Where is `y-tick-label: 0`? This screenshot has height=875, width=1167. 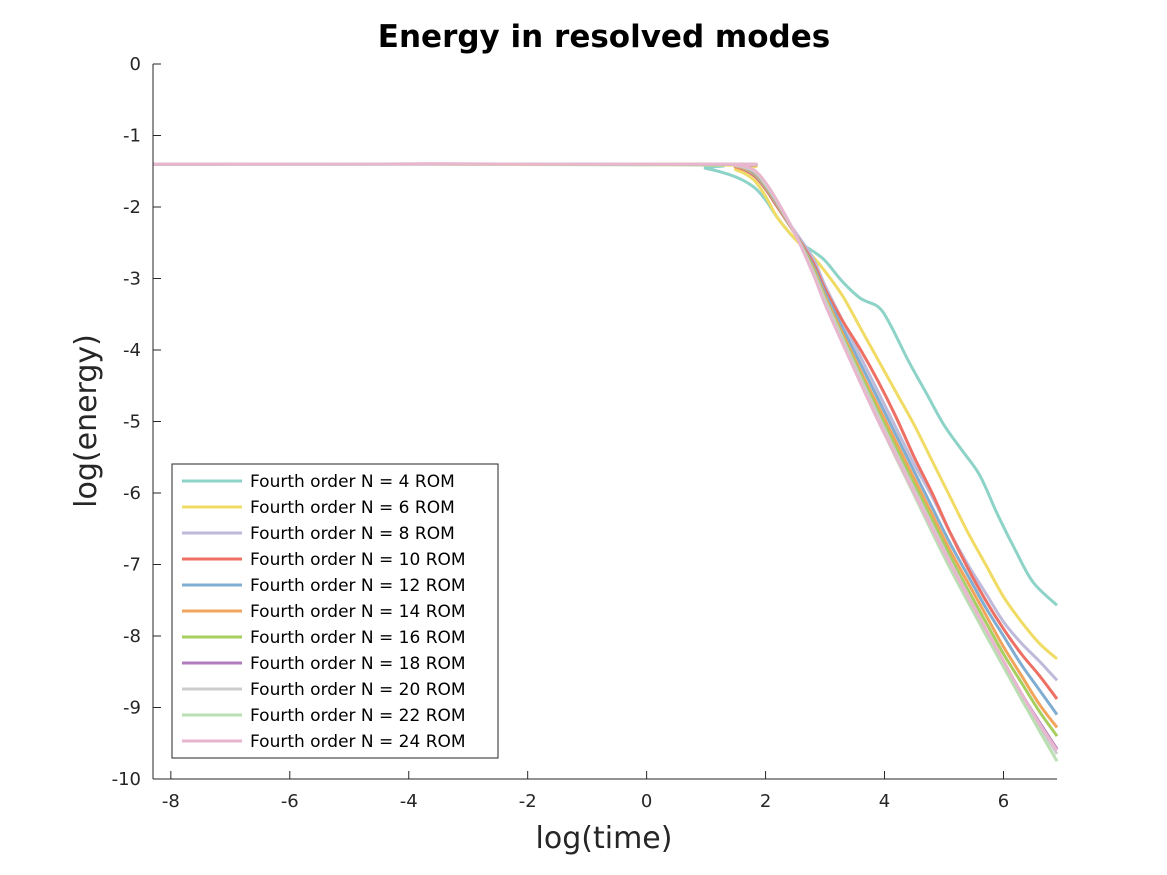 y-tick-label: 0 is located at coordinates (135, 64).